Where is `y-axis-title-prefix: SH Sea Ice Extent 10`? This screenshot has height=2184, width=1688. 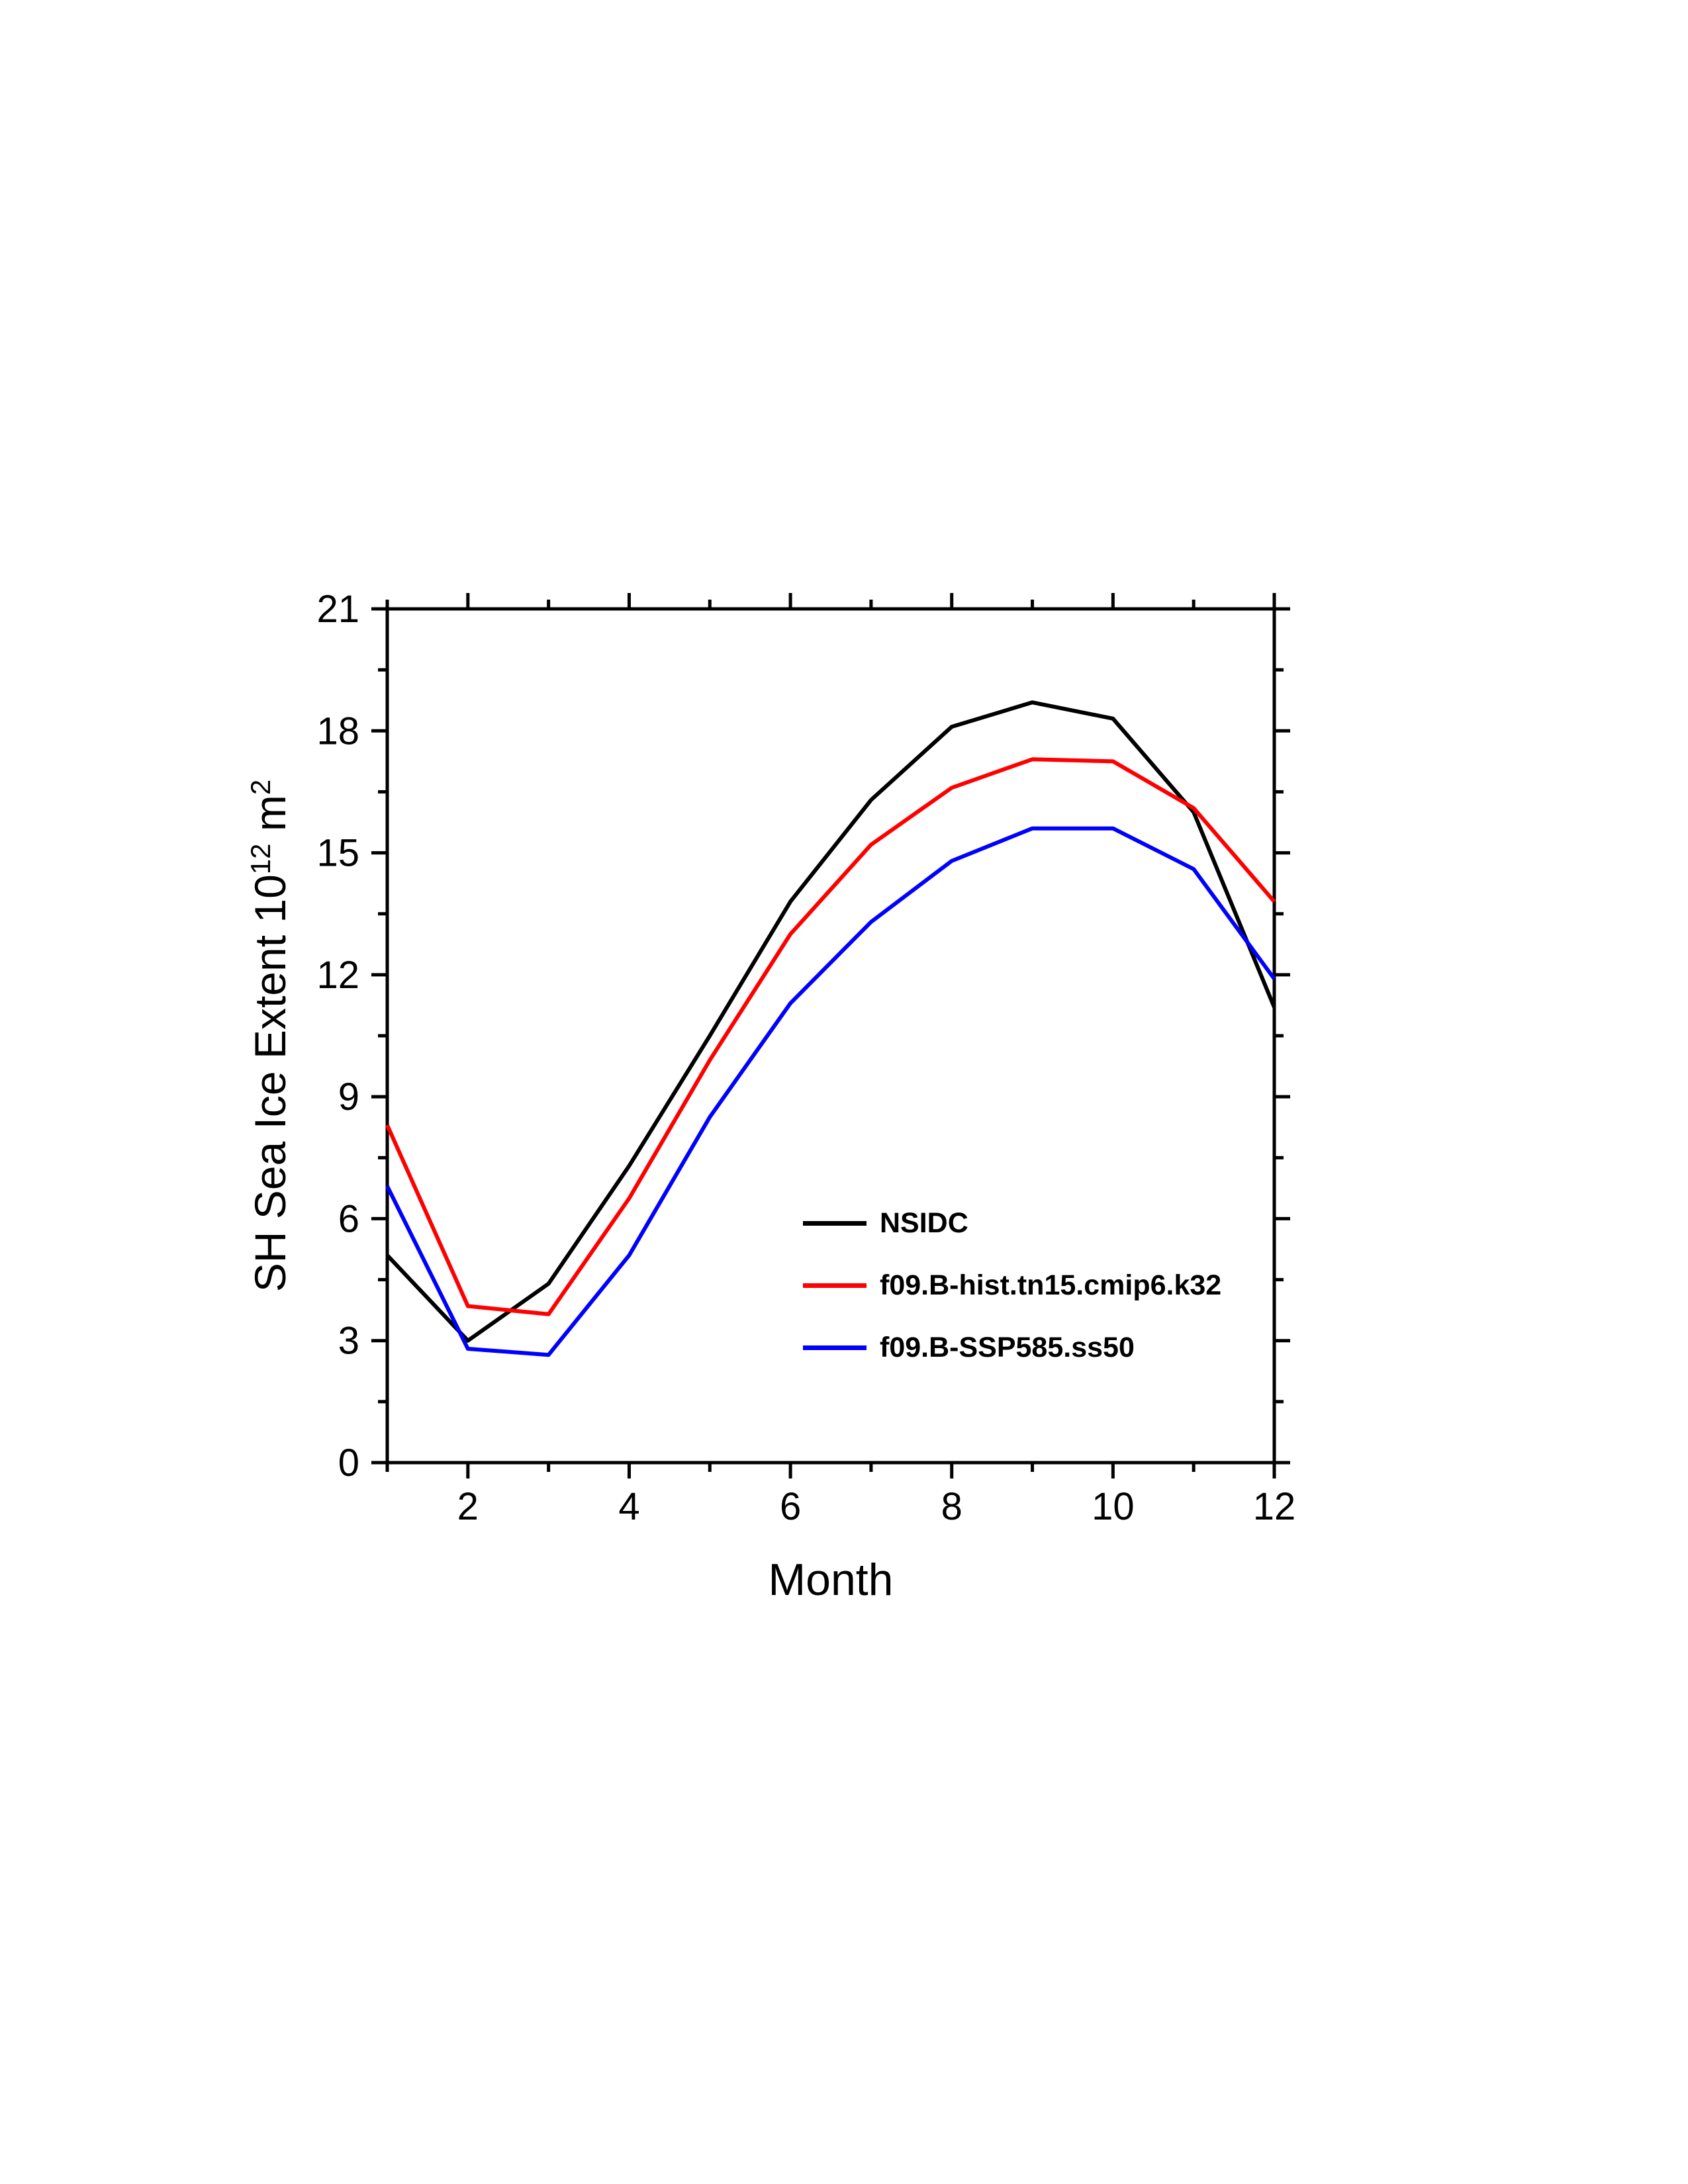 y-axis-title-prefix: SH Sea Ice Extent 10 is located at coordinates (270, 1083).